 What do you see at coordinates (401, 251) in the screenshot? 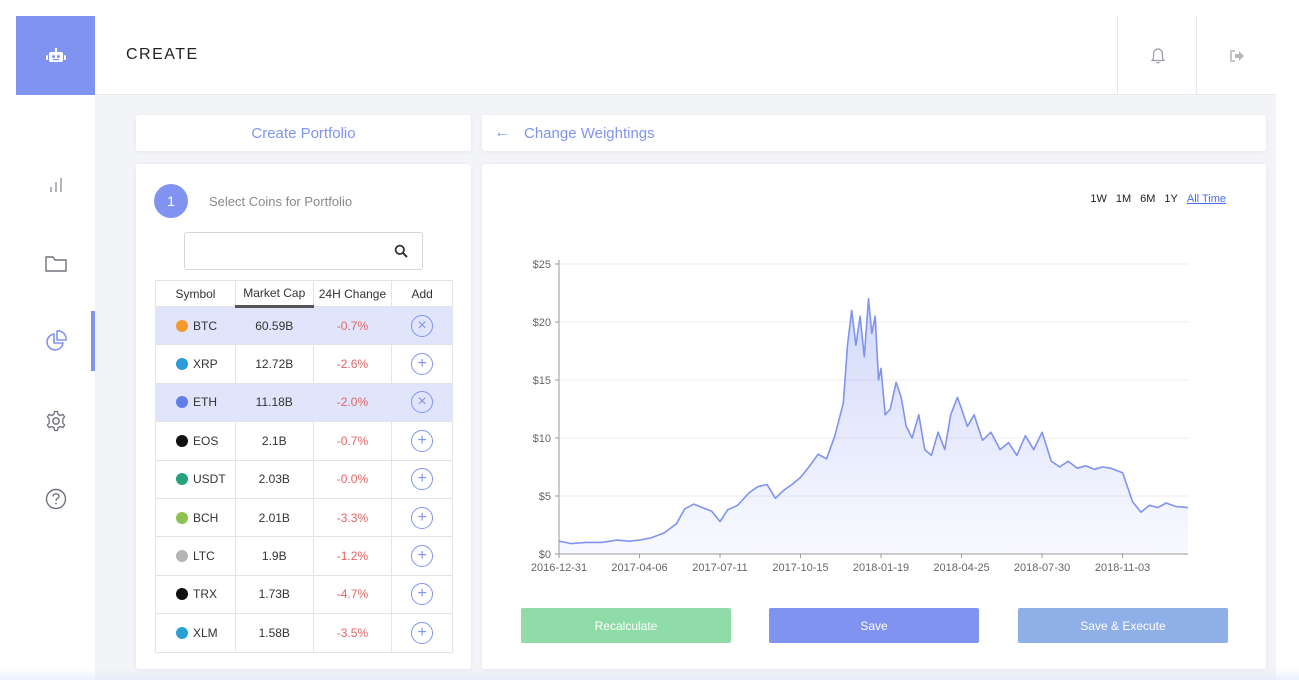
I see `search-icon` at bounding box center [401, 251].